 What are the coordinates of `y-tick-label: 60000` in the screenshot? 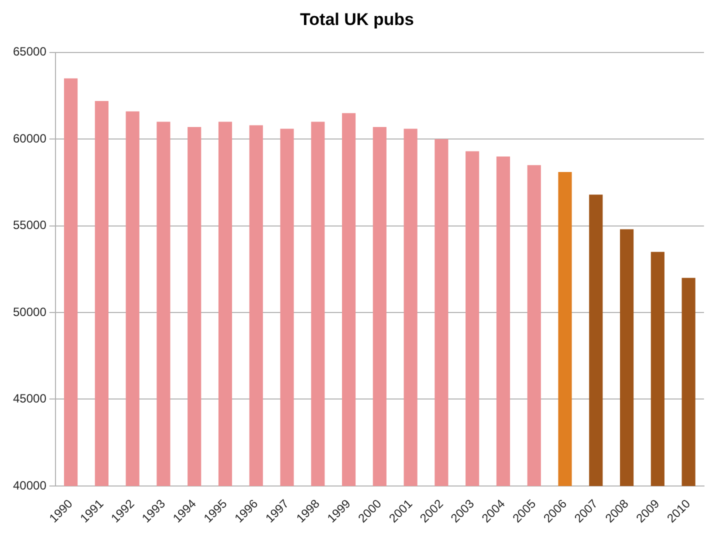 It's located at (29, 138).